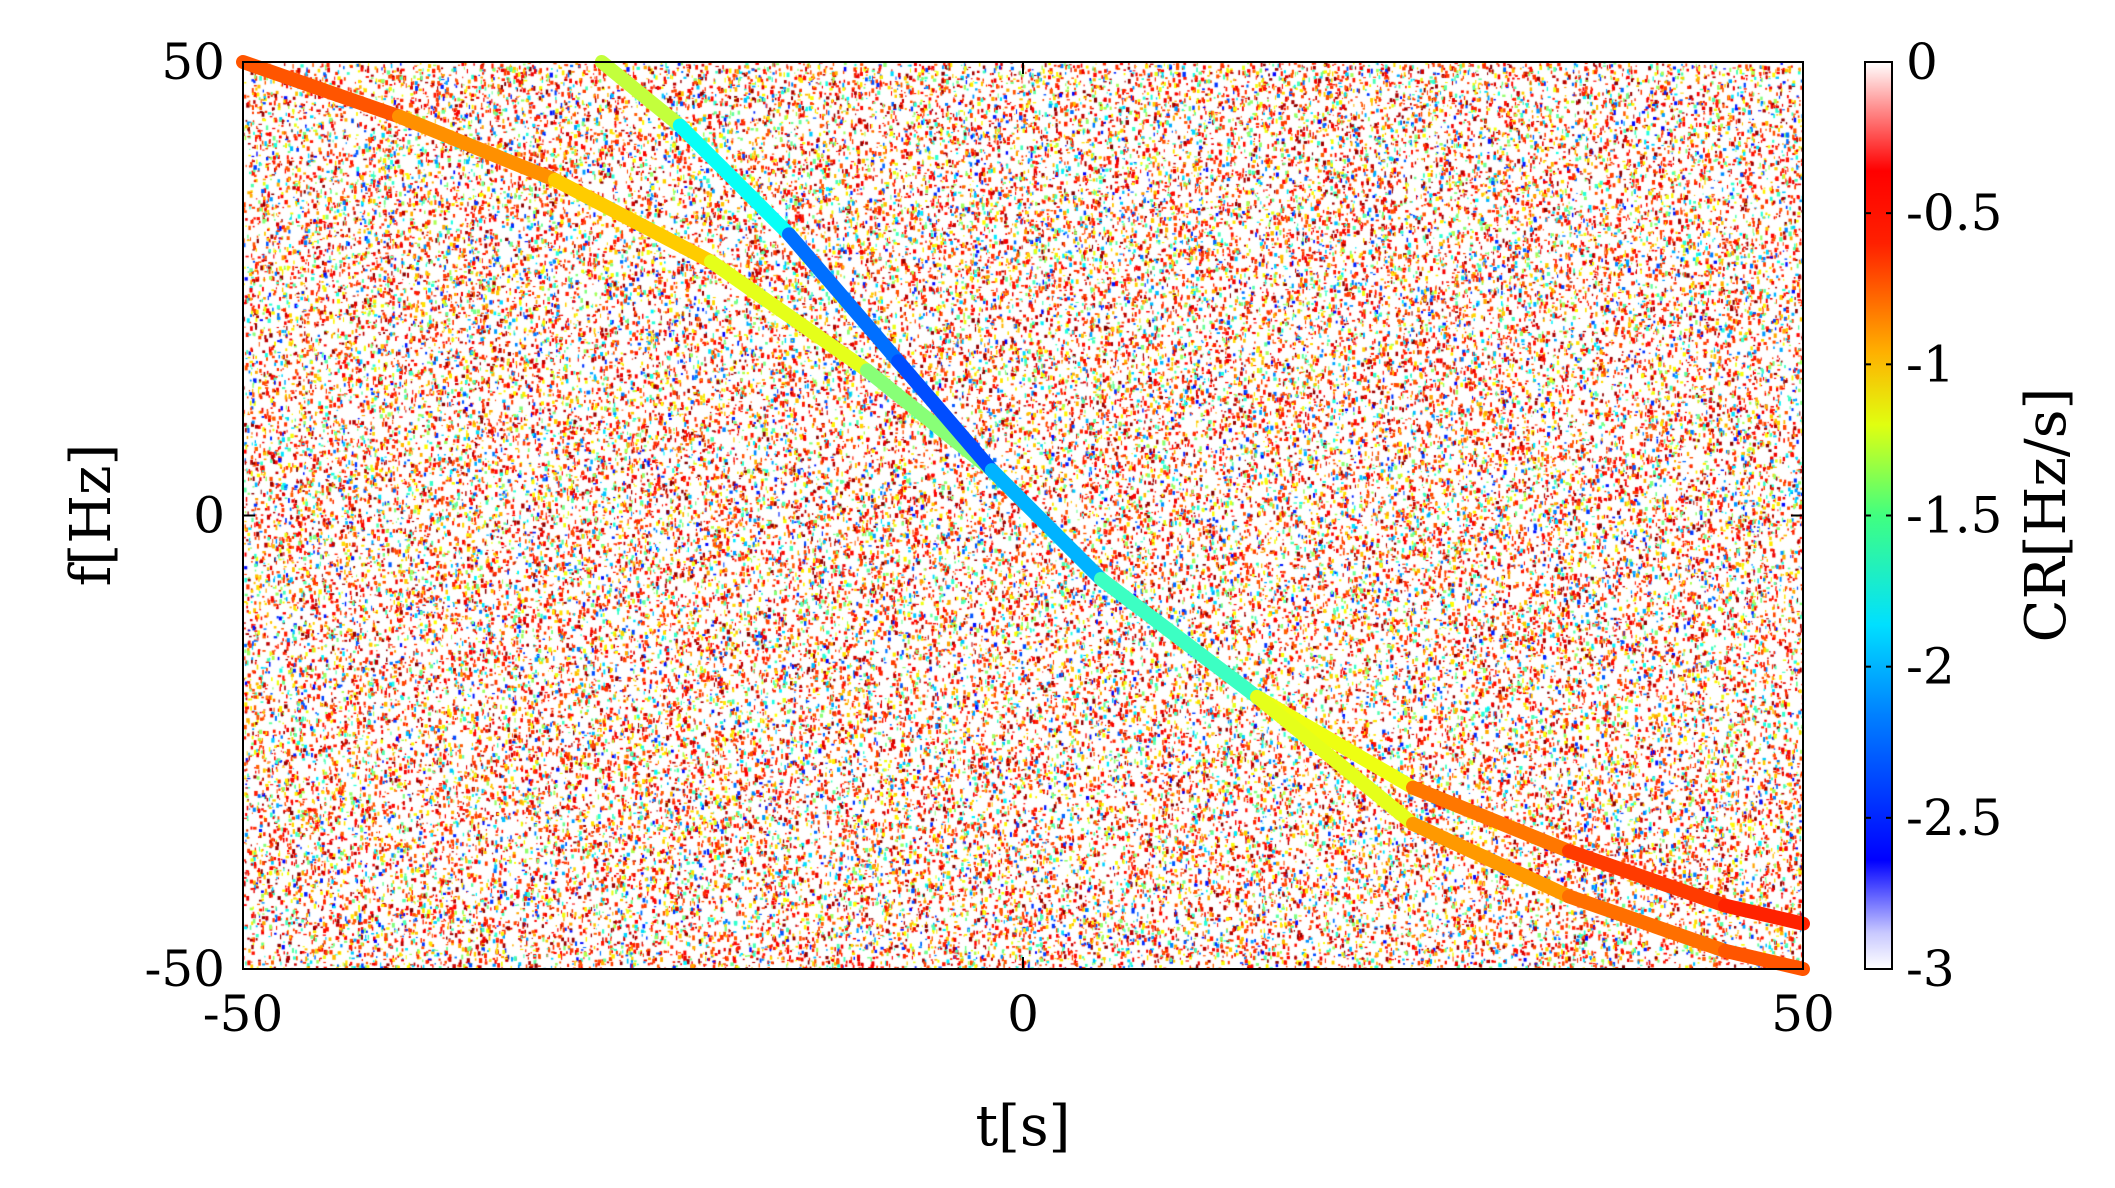  What do you see at coordinates (1954, 213) in the screenshot?
I see `colorbar-tick-label: -0.5` at bounding box center [1954, 213].